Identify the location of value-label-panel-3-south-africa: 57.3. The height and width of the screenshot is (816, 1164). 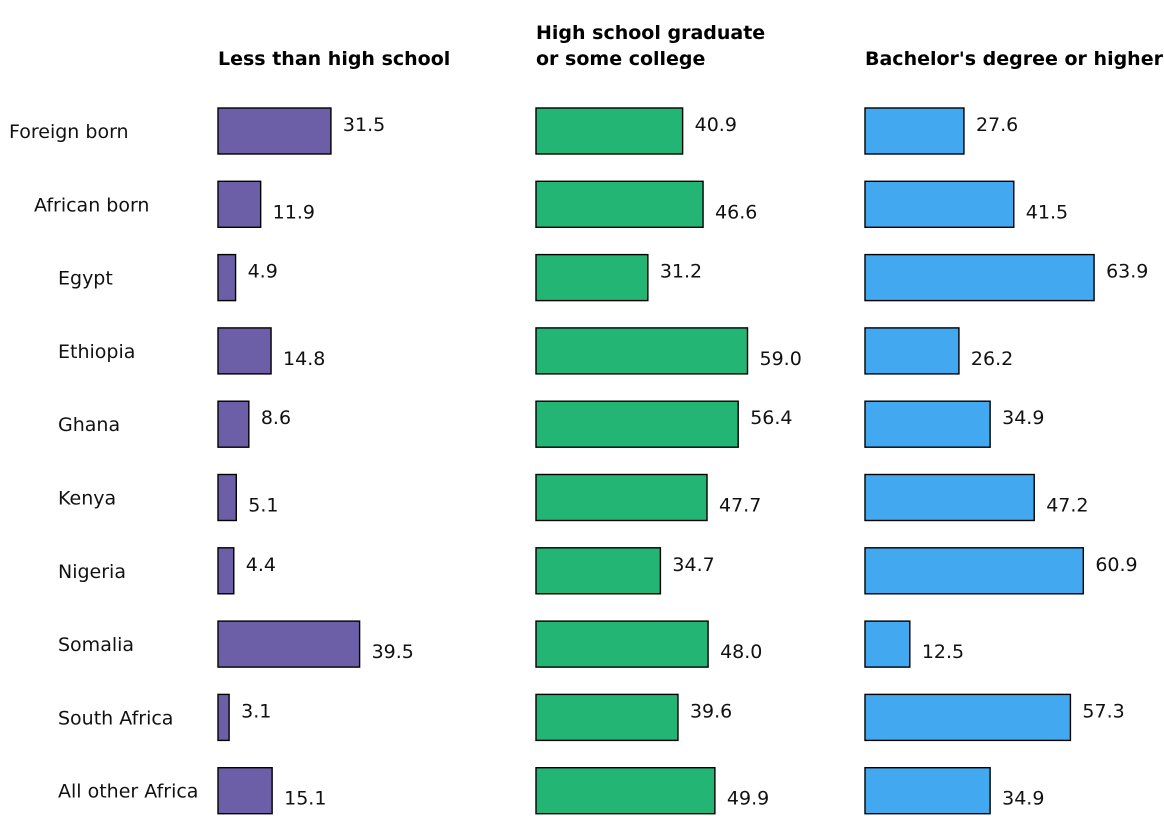
(1103, 711).